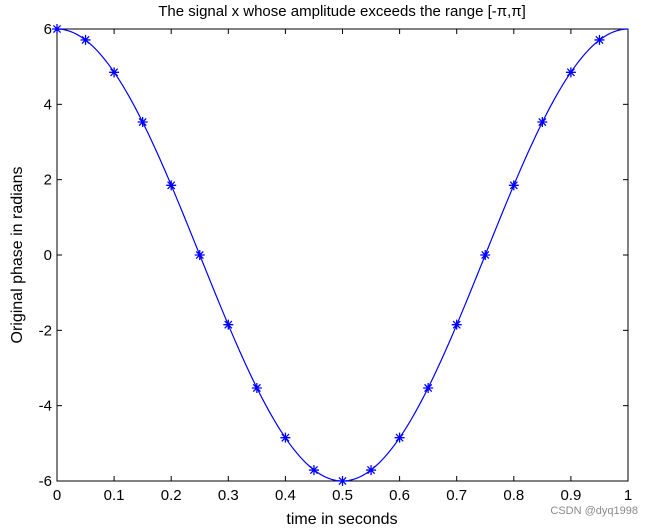  I want to click on y-tick-label: -2, so click(45, 330).